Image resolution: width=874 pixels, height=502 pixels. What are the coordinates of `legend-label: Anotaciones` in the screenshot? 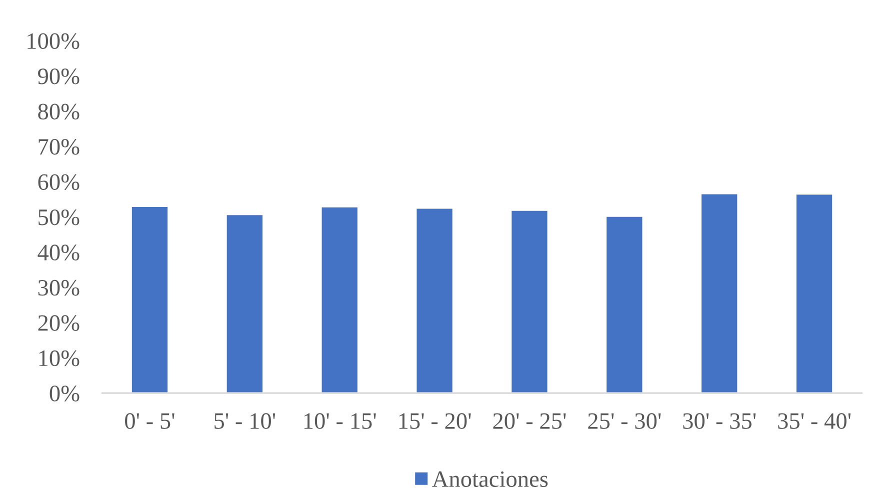 It's located at (490, 479).